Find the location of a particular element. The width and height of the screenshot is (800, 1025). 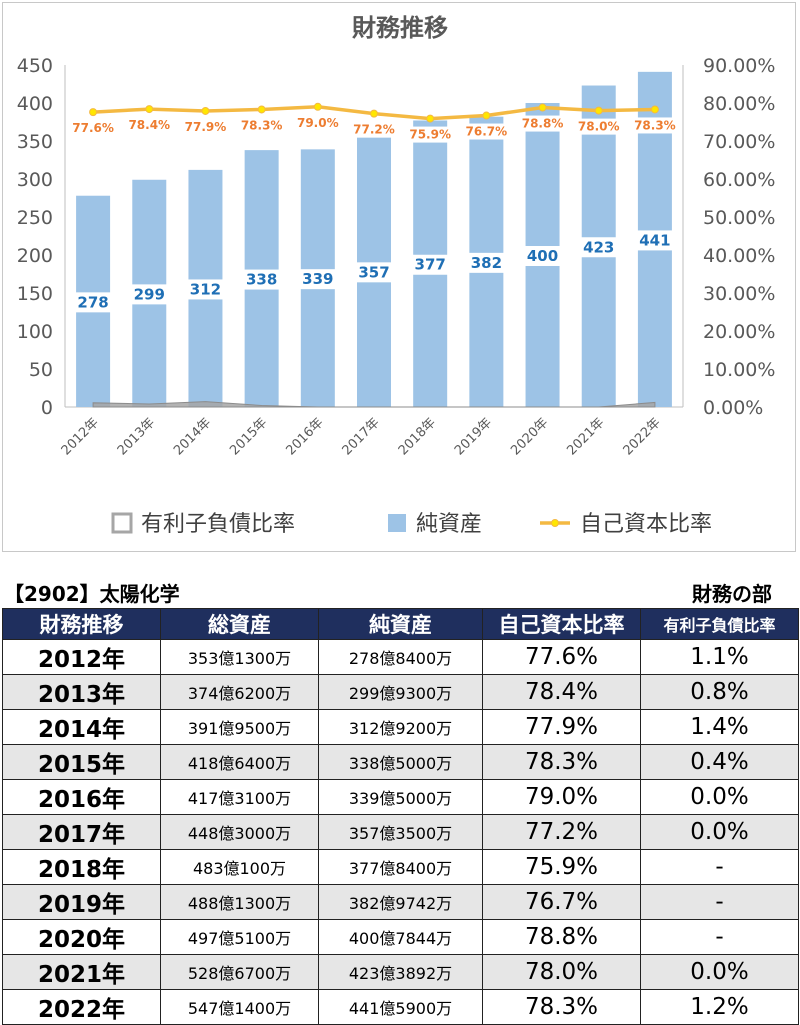

table-header-row: 財務推移 総資産 純資産 自己資本比率 有利子負債比率 is located at coordinates (400, 624).